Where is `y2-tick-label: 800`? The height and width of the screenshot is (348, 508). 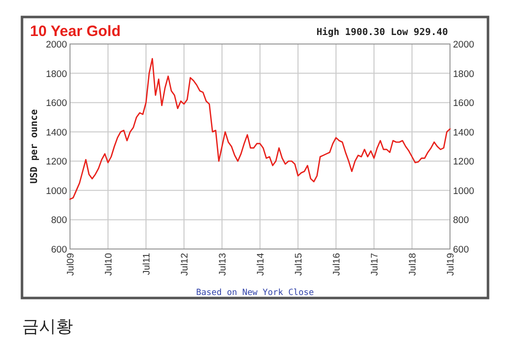 y2-tick-label: 800 is located at coordinates (461, 220).